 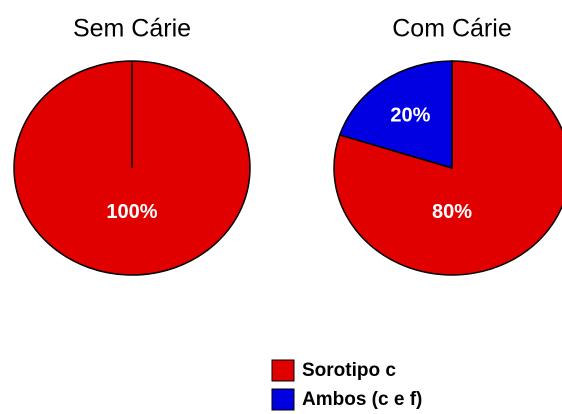 I want to click on value-label: 20%, so click(x=410, y=115).